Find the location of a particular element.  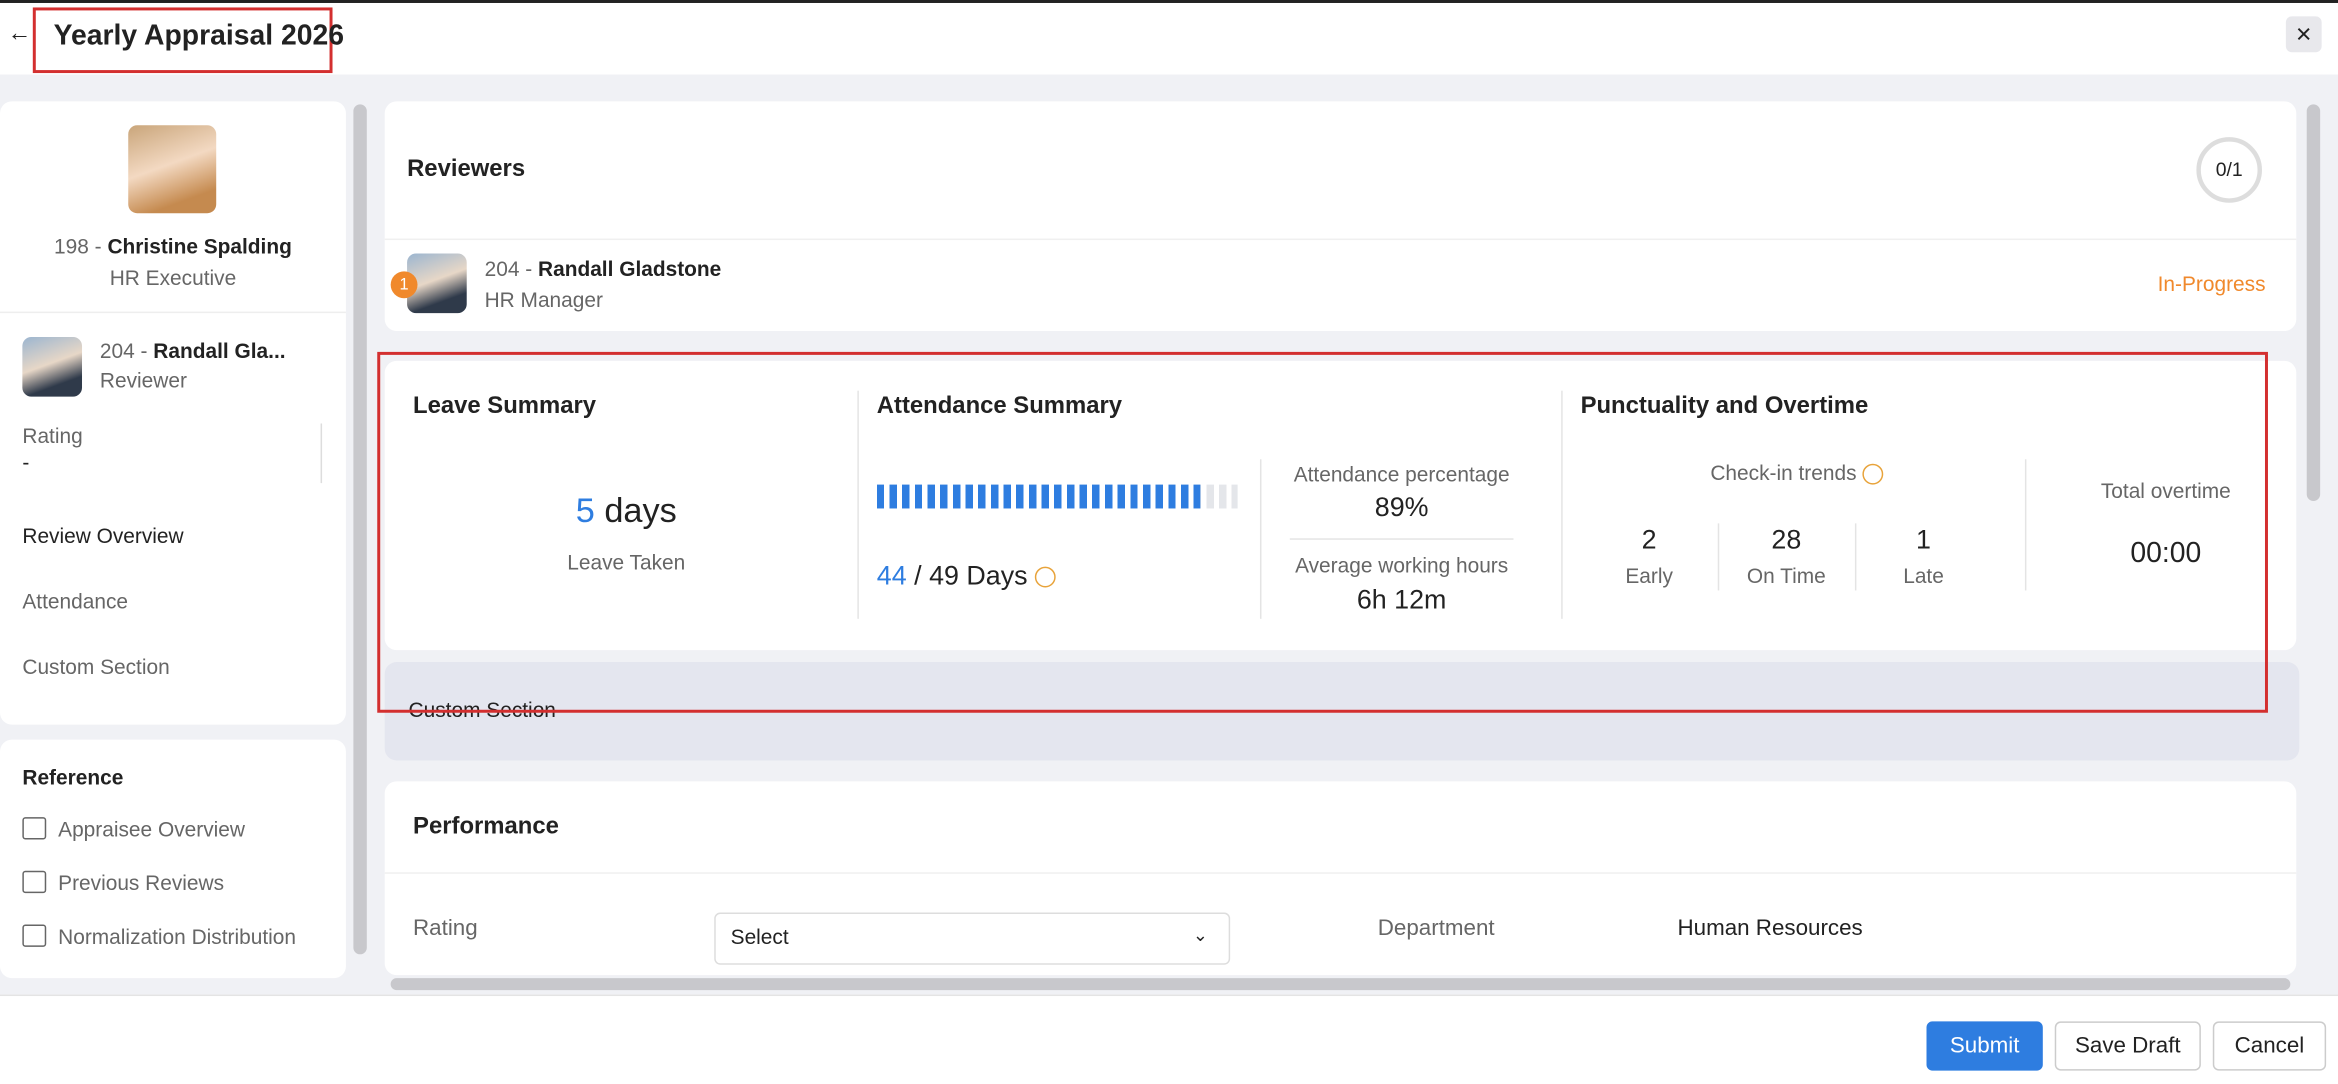

performance-title: Performance is located at coordinates (486, 827).